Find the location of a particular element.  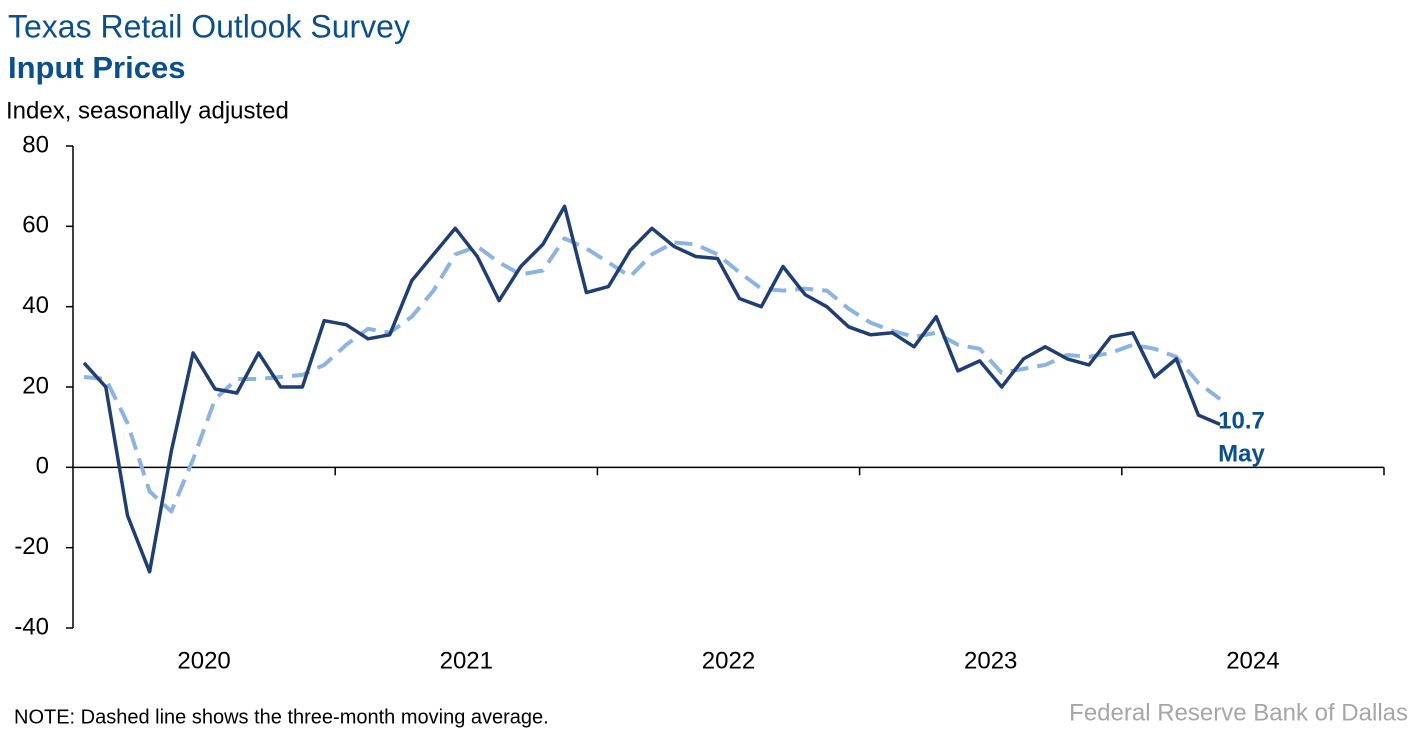

y-tick-label: 40 is located at coordinates (35, 305).